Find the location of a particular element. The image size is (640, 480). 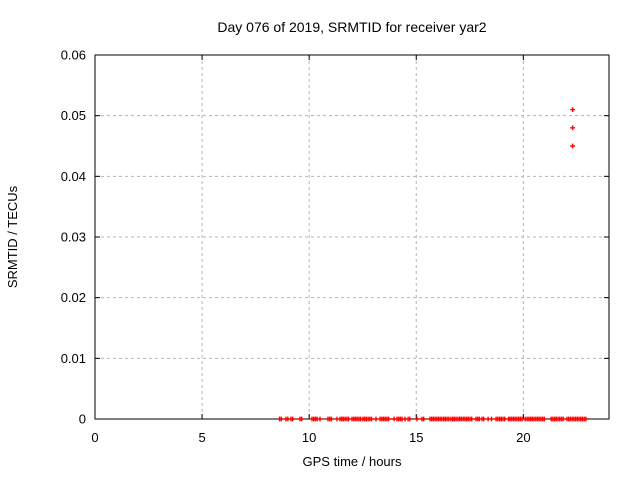

y-tick-label: 0.03 is located at coordinates (73, 237).